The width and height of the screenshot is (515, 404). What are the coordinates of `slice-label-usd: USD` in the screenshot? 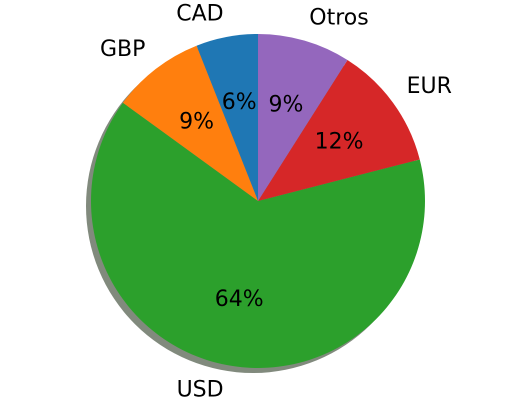 It's located at (200, 390).